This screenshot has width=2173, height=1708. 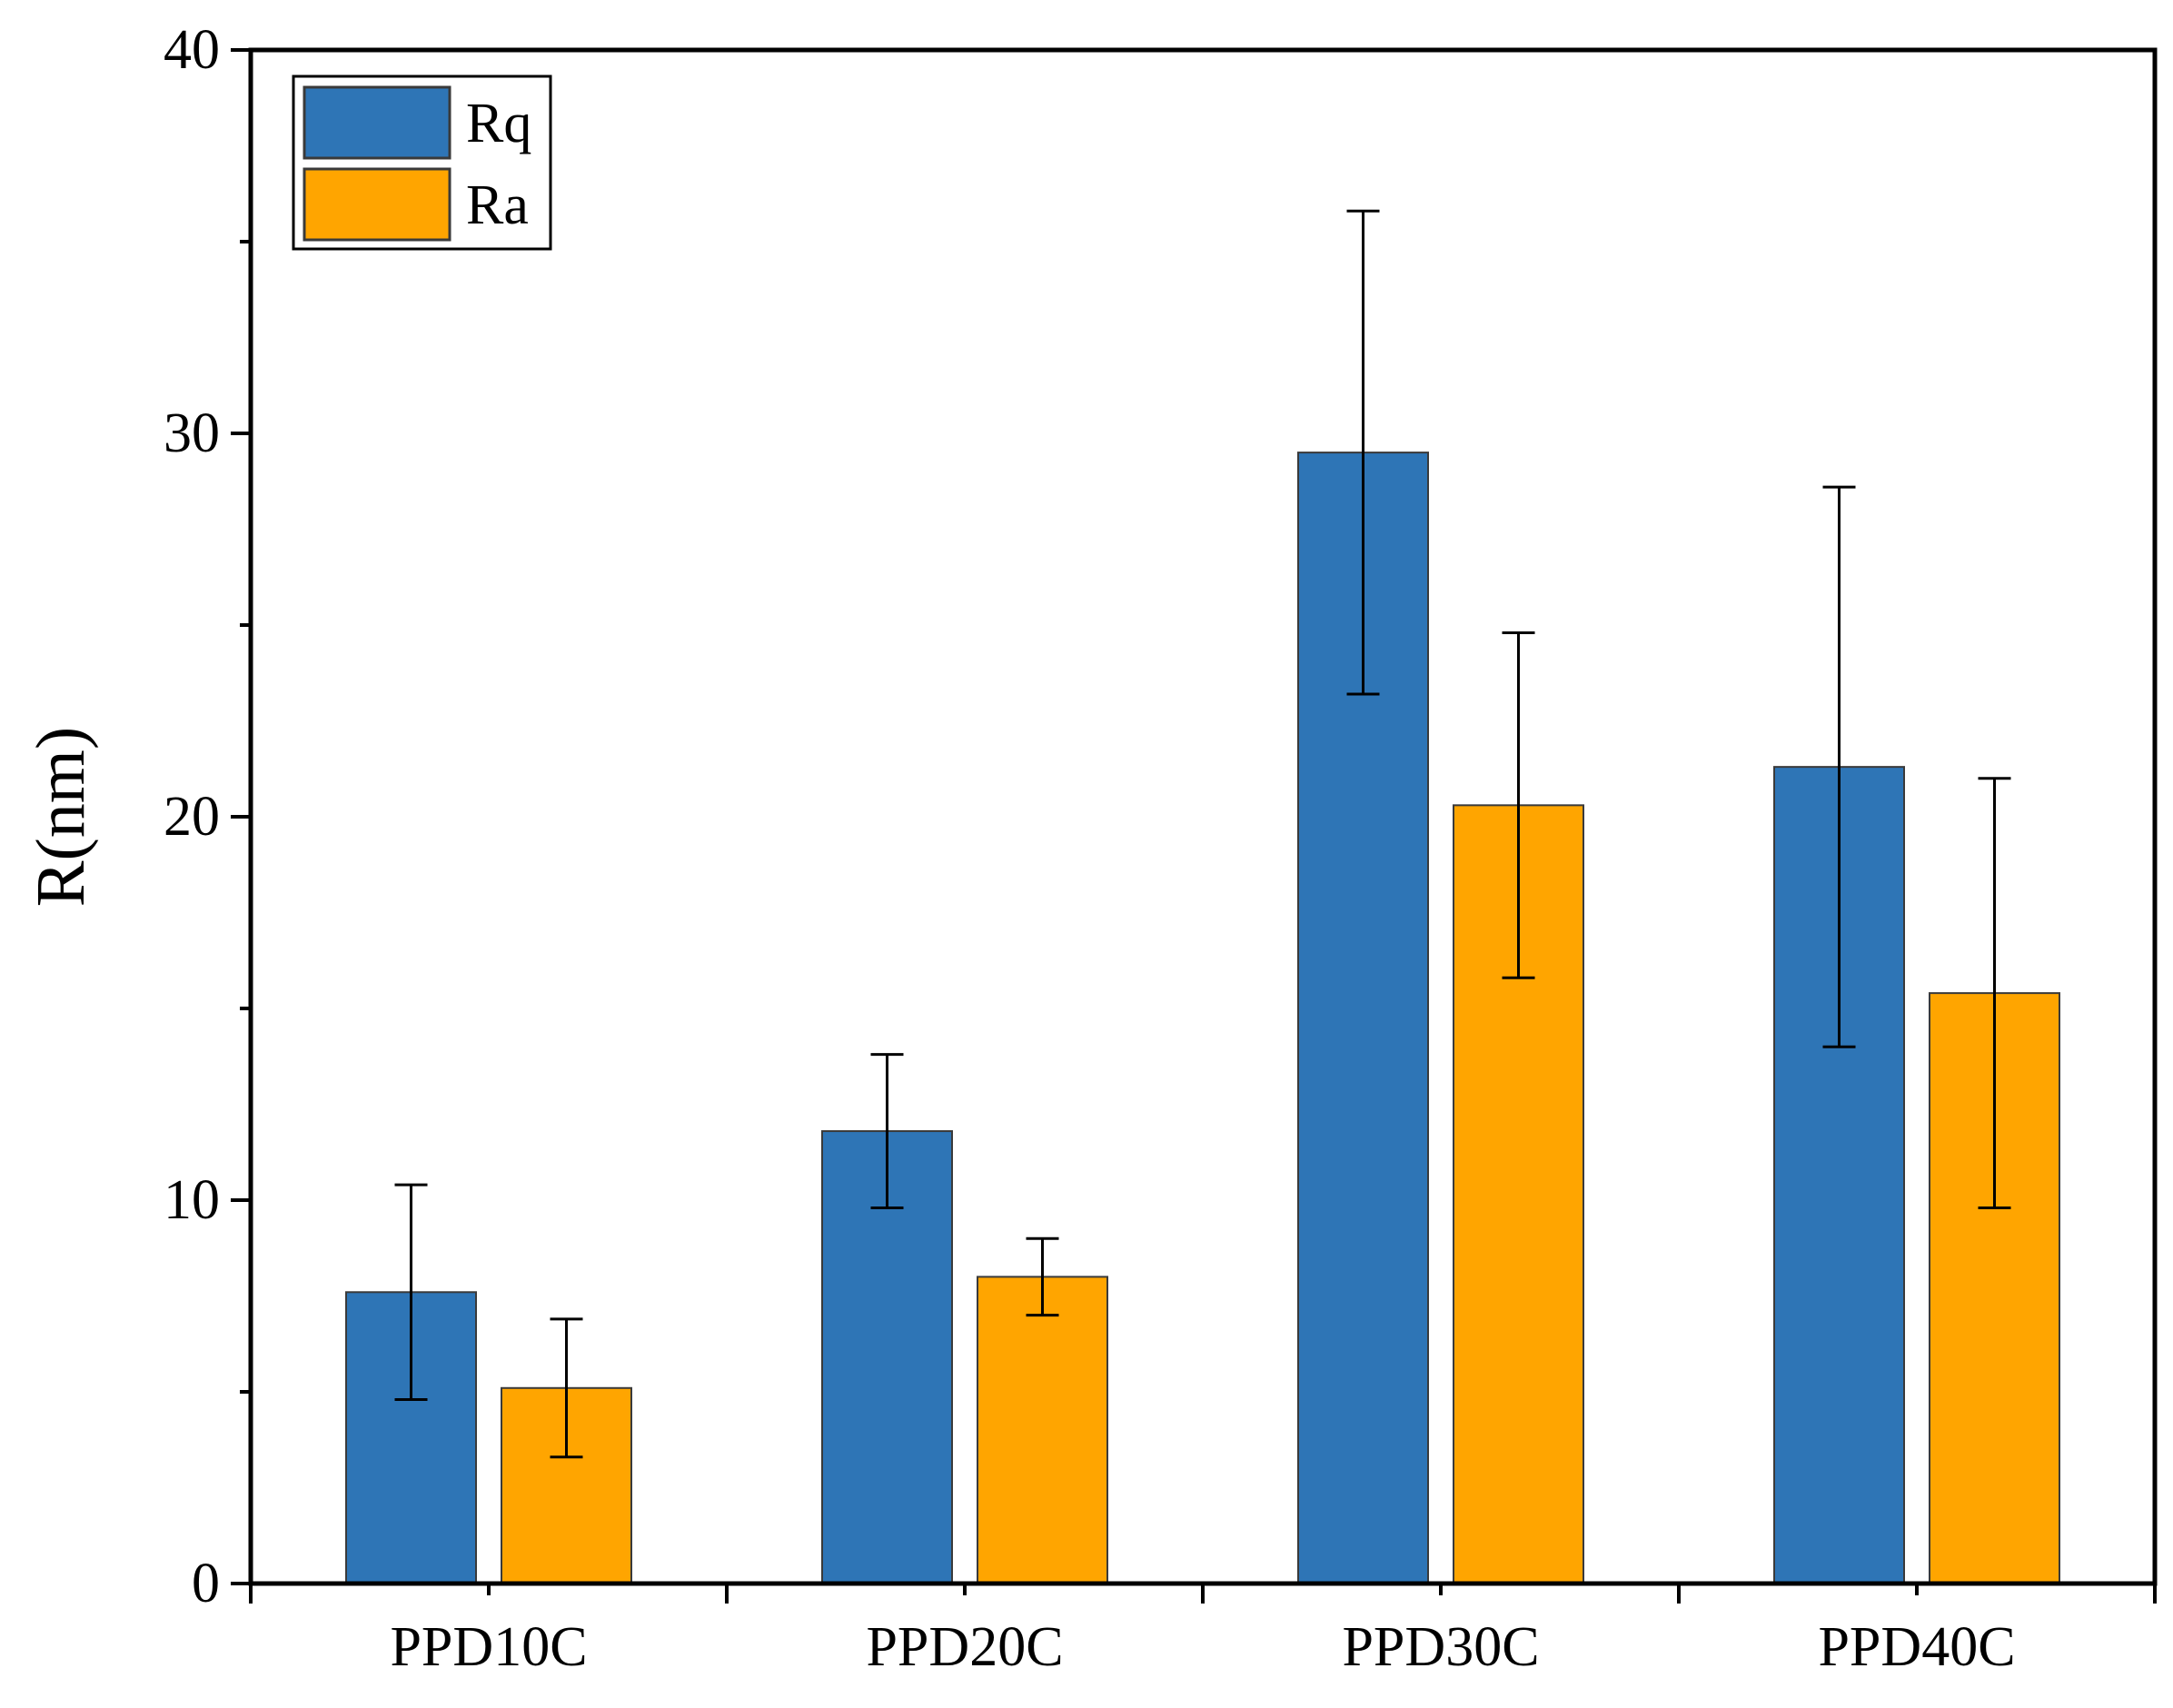 What do you see at coordinates (964, 1647) in the screenshot?
I see `x-tick-label: PPD20C` at bounding box center [964, 1647].